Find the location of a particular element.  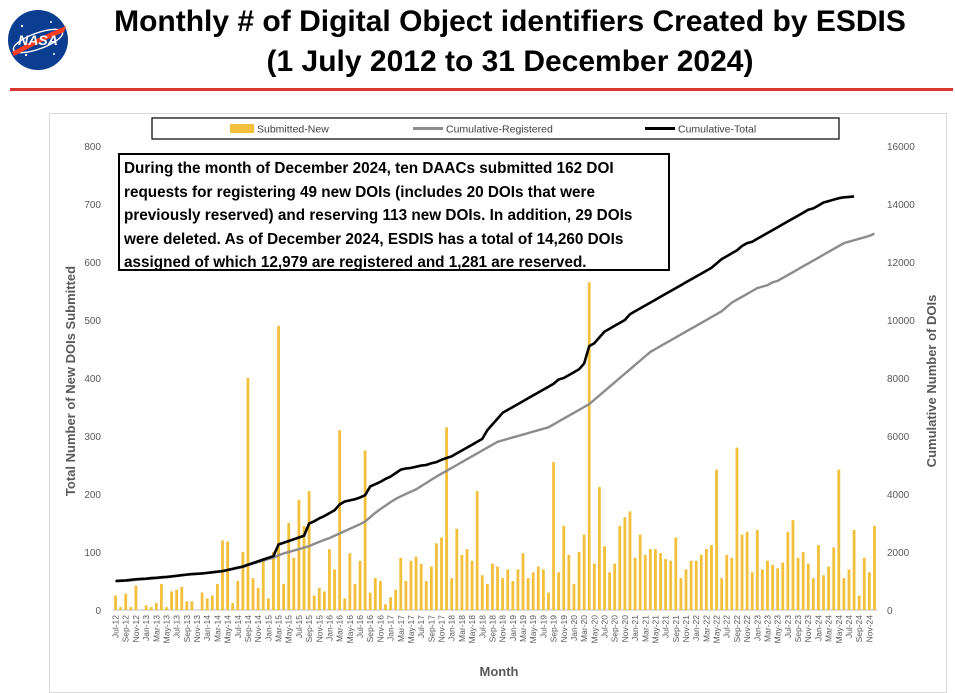

x-tick-label: May-22 is located at coordinates (717, 629).